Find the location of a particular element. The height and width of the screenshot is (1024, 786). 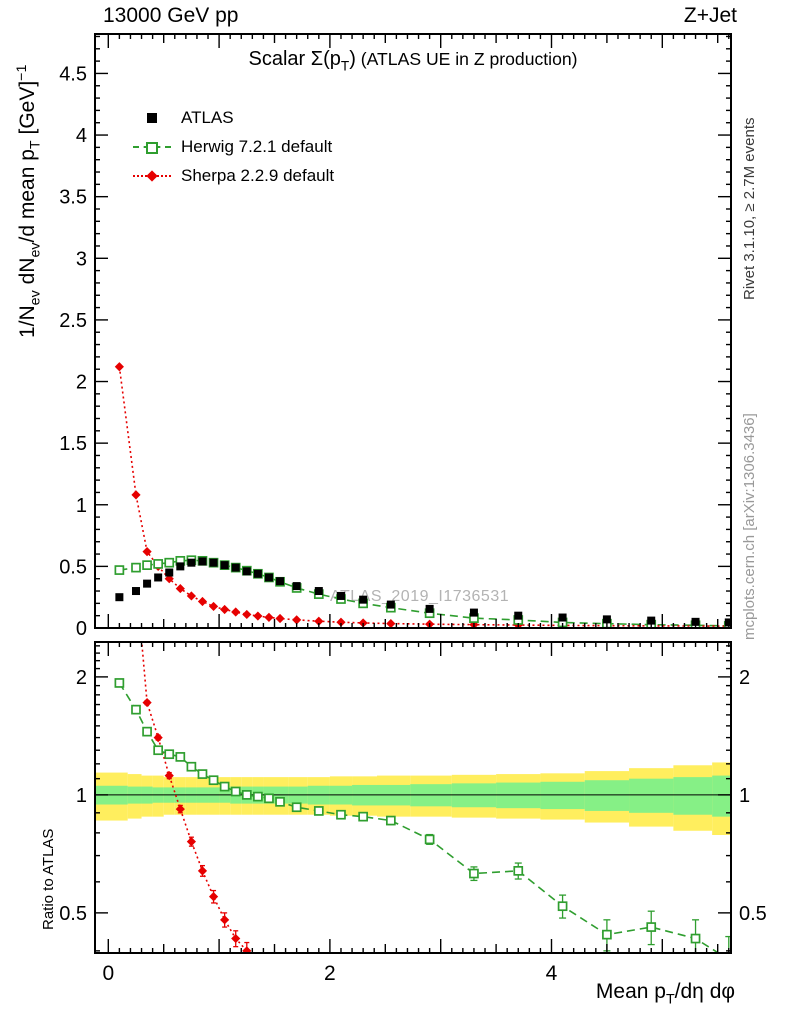

herwig-marker-icon is located at coordinates (152, 147).